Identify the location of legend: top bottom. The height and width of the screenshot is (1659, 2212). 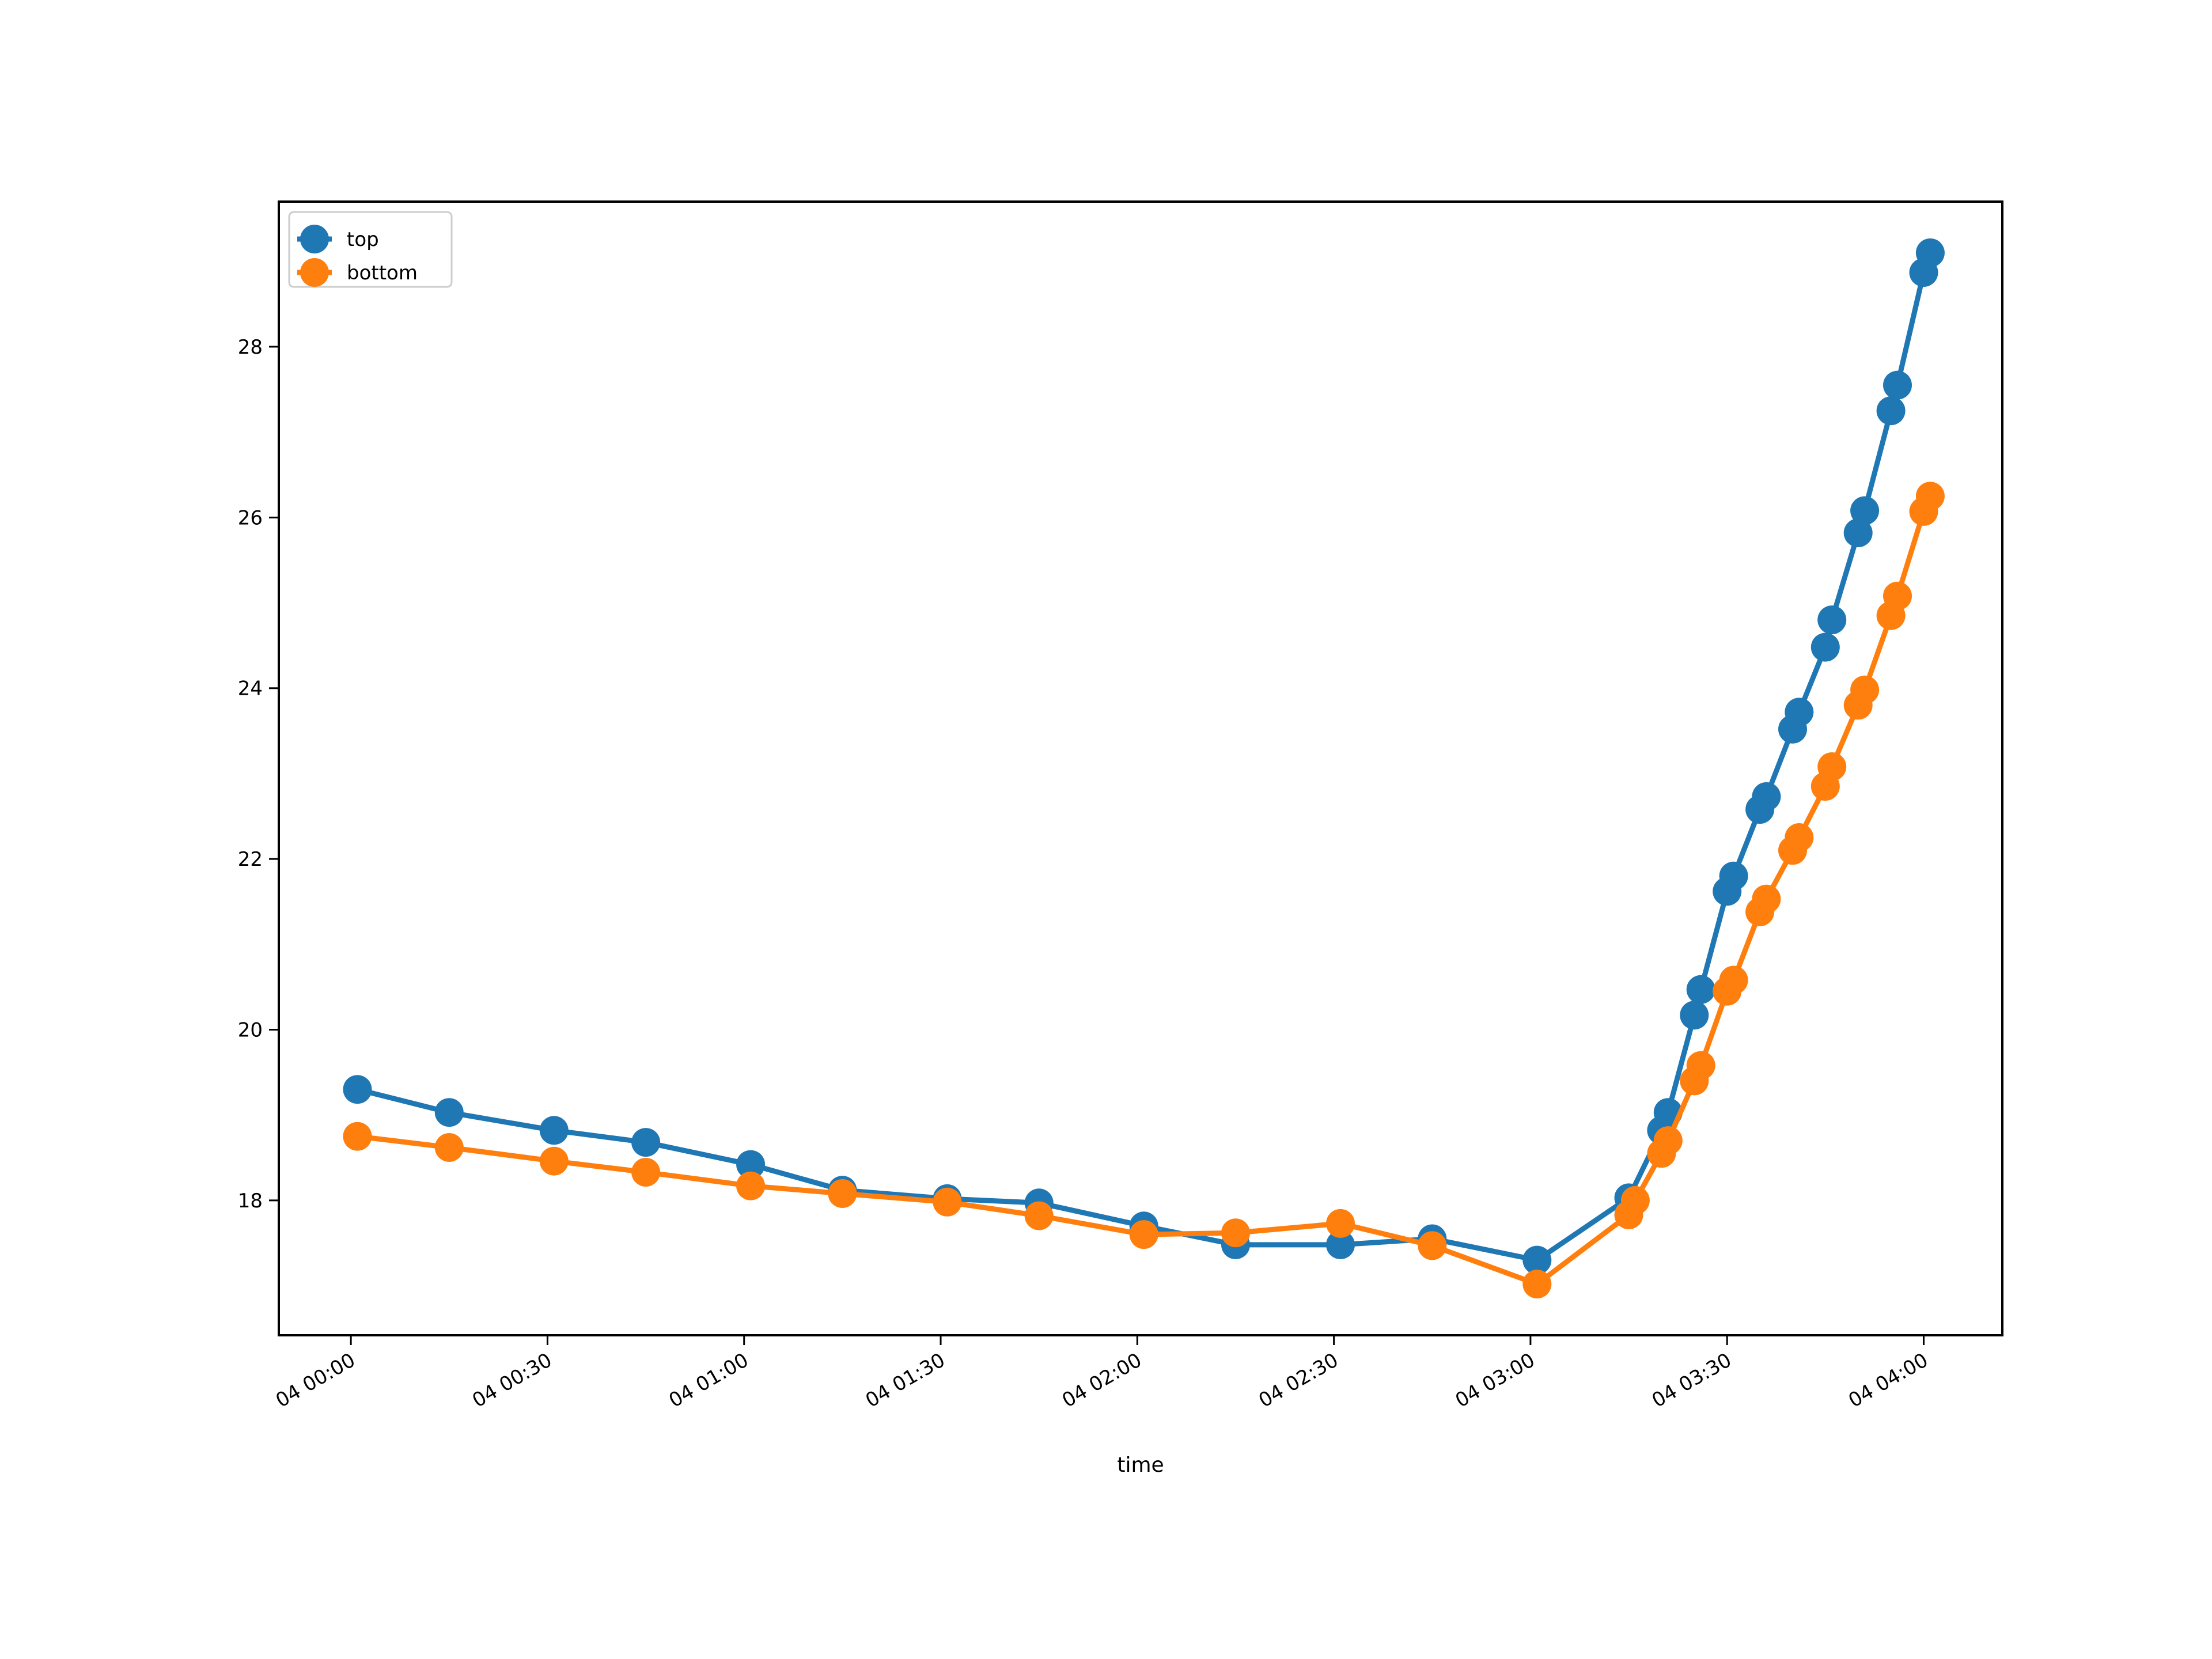
(370, 249).